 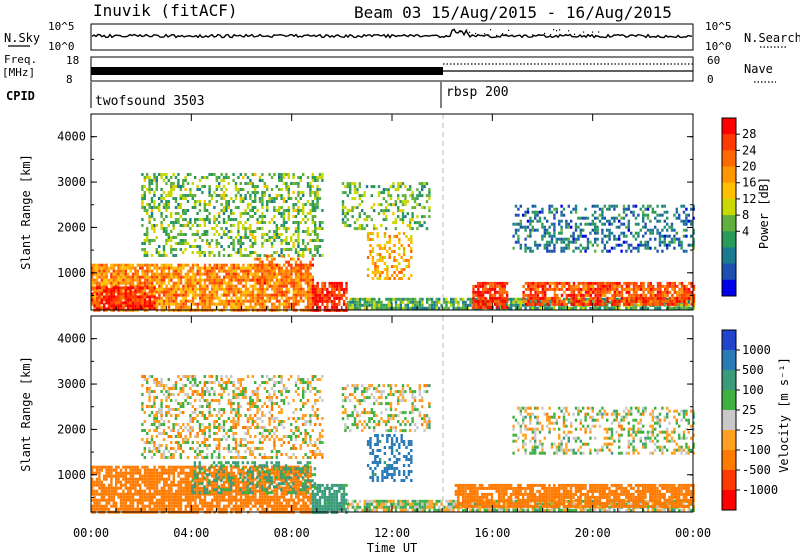 What do you see at coordinates (710, 79) in the screenshot?
I see `nave-tick-bottom: 0` at bounding box center [710, 79].